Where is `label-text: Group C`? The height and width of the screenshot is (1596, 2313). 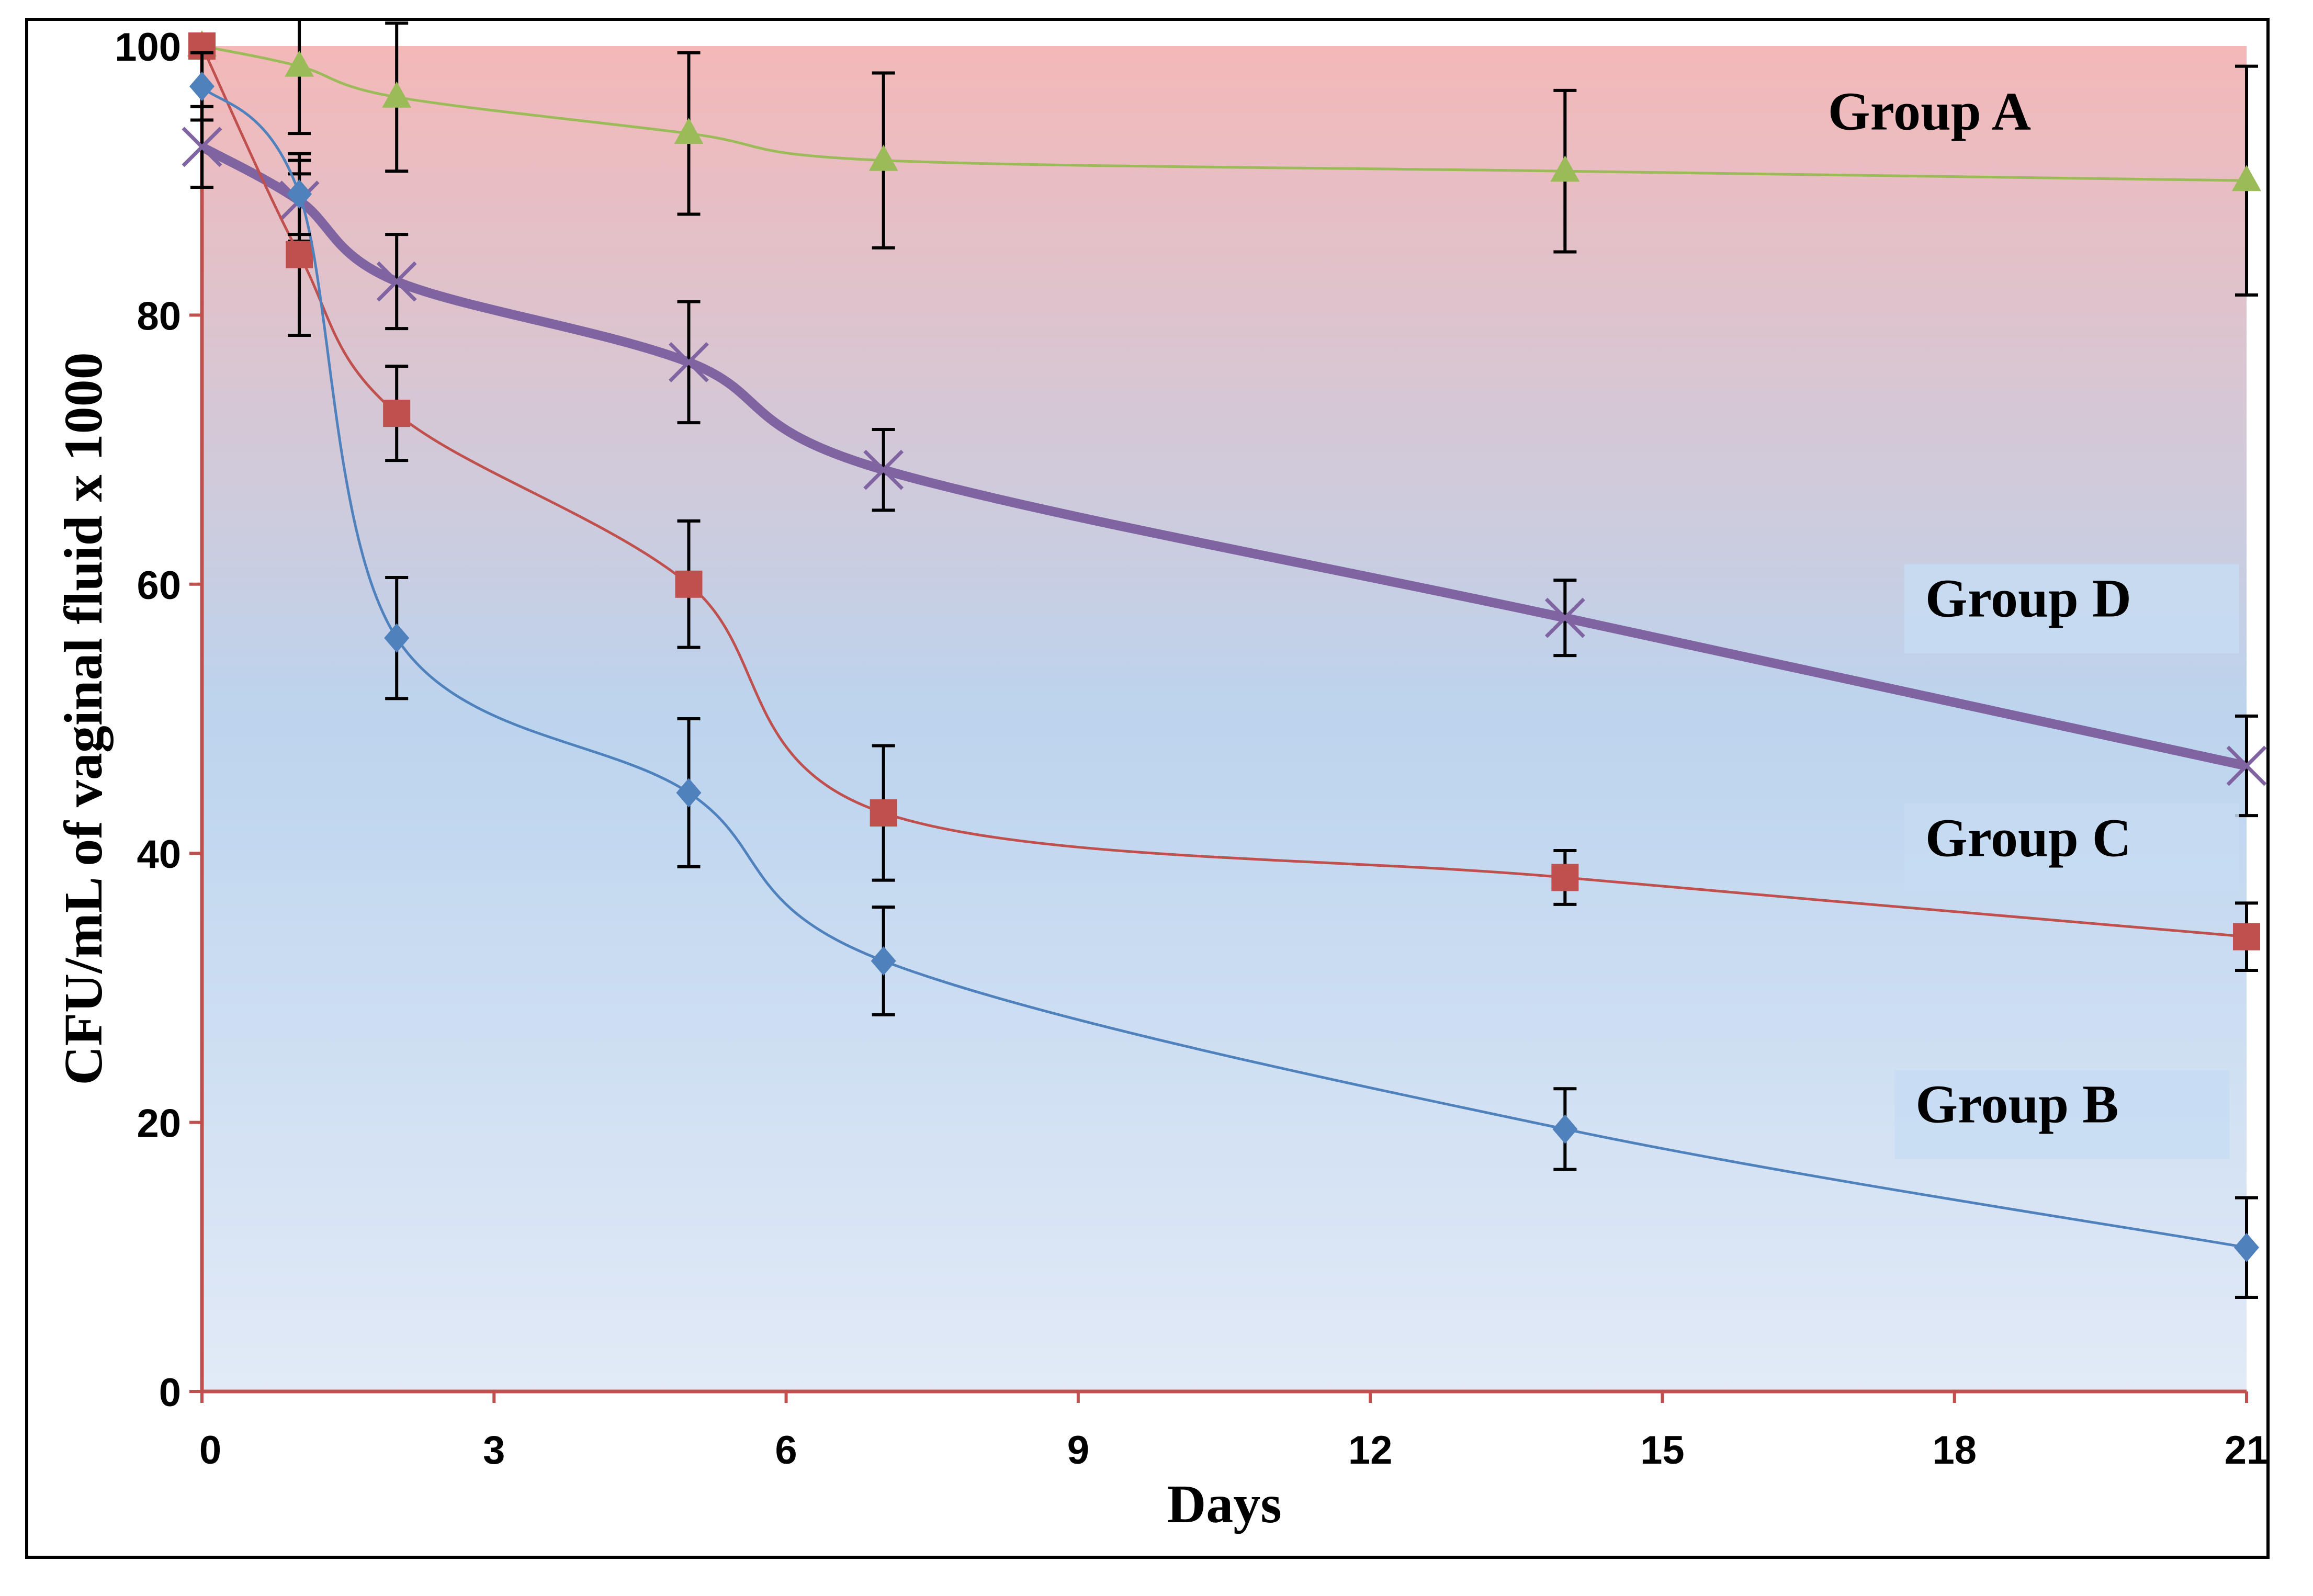
label-text: Group C is located at coordinates (2028, 838).